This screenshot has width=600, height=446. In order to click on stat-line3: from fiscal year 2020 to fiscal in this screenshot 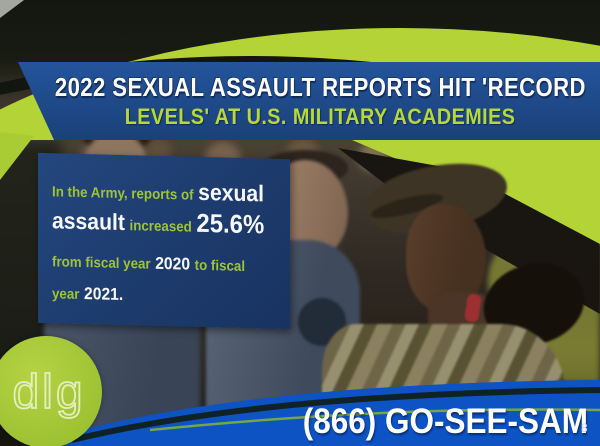, I will do `click(155, 263)`.